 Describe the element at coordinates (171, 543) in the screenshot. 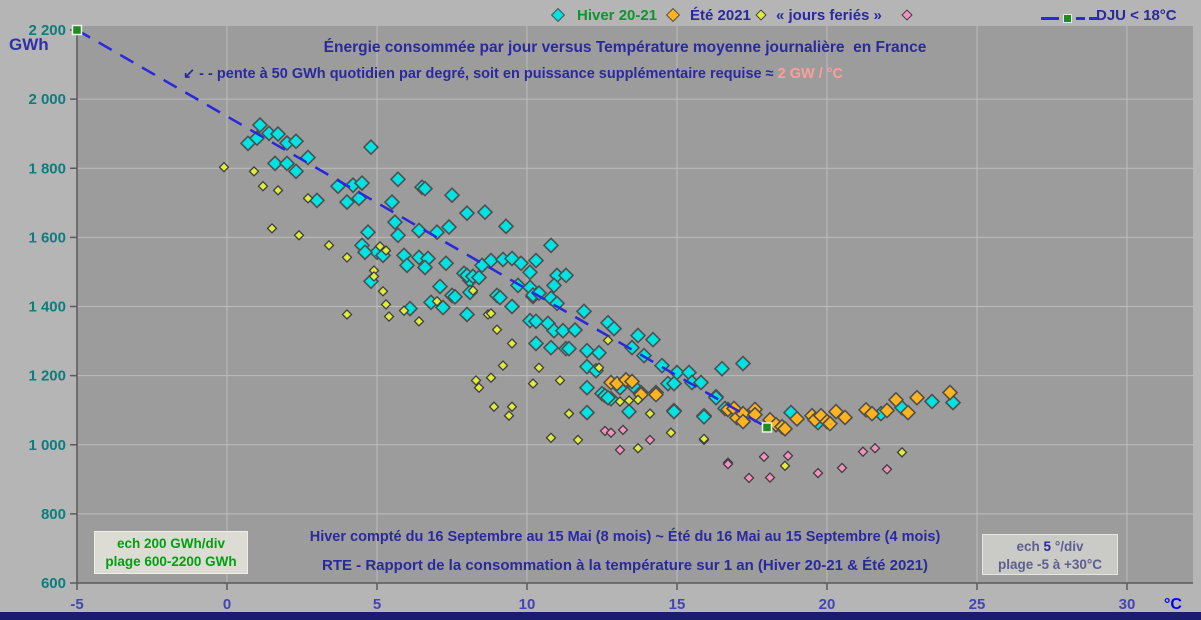

I see `y-scale-line1: ech 200 GWh/div` at that location.